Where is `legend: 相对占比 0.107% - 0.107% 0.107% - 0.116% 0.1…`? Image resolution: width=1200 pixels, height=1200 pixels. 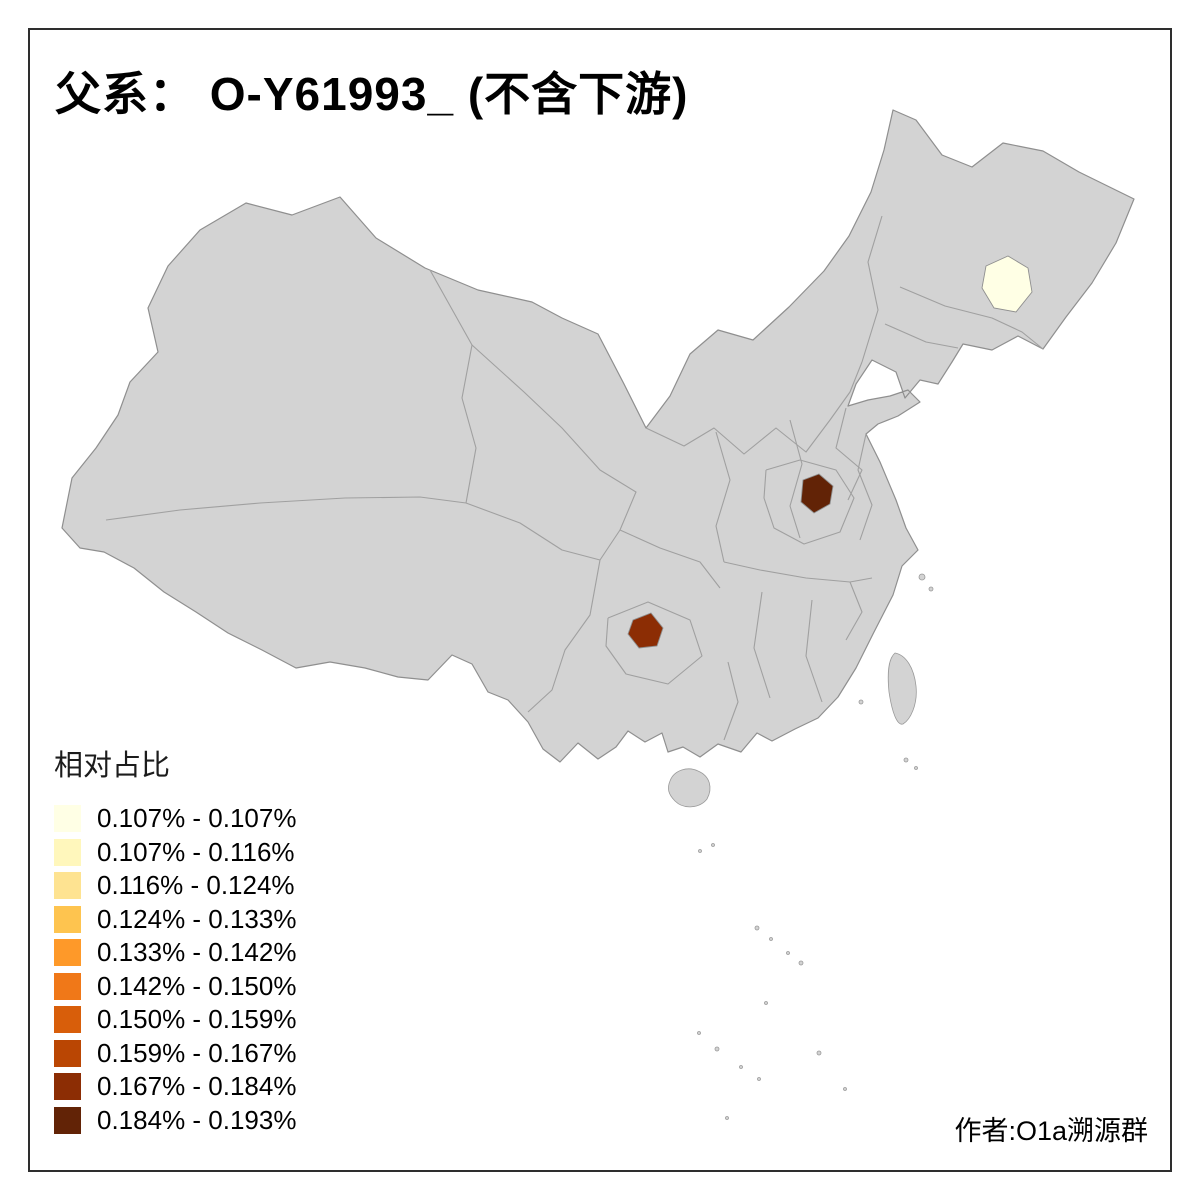 legend: 相对占比 0.107% - 0.107% 0.107% - 0.116% 0.1… is located at coordinates (175, 939).